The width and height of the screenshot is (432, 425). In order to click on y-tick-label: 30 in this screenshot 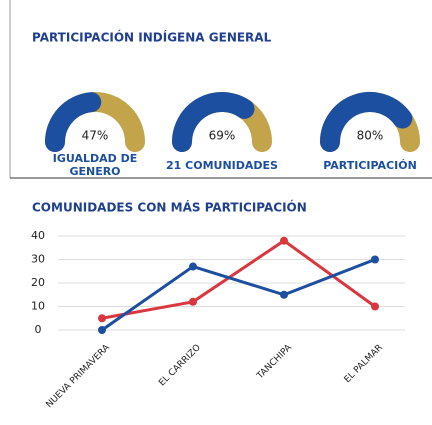, I will do `click(38, 259)`.